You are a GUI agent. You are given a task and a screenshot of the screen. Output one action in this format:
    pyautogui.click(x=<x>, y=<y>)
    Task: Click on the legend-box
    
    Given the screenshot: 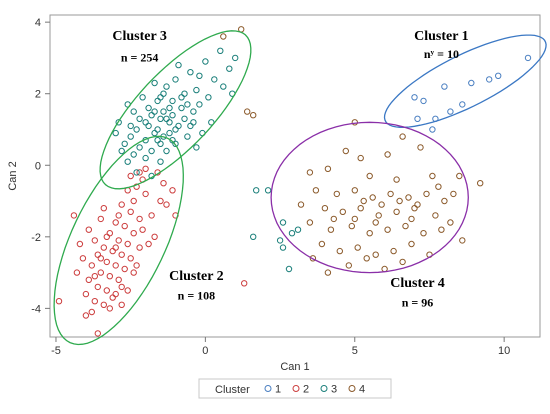 What is the action you would take?
    pyautogui.click(x=295, y=388)
    